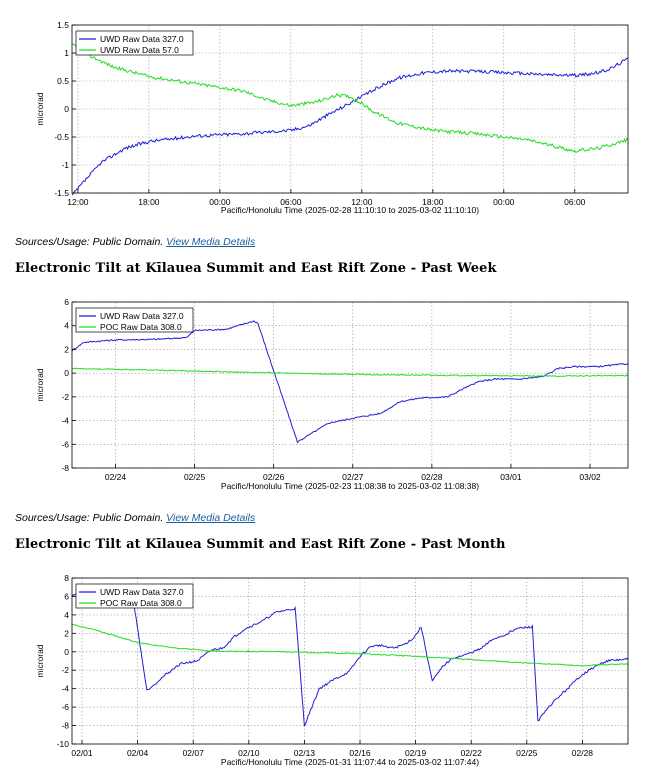  Describe the element at coordinates (194, 753) in the screenshot. I see `x-tick-label: 02/07` at that location.